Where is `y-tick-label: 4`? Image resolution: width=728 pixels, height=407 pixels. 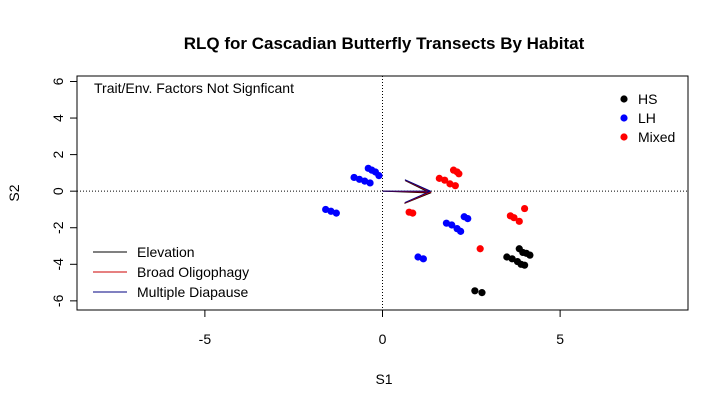
y-tick-label: 4 is located at coordinates (58, 118).